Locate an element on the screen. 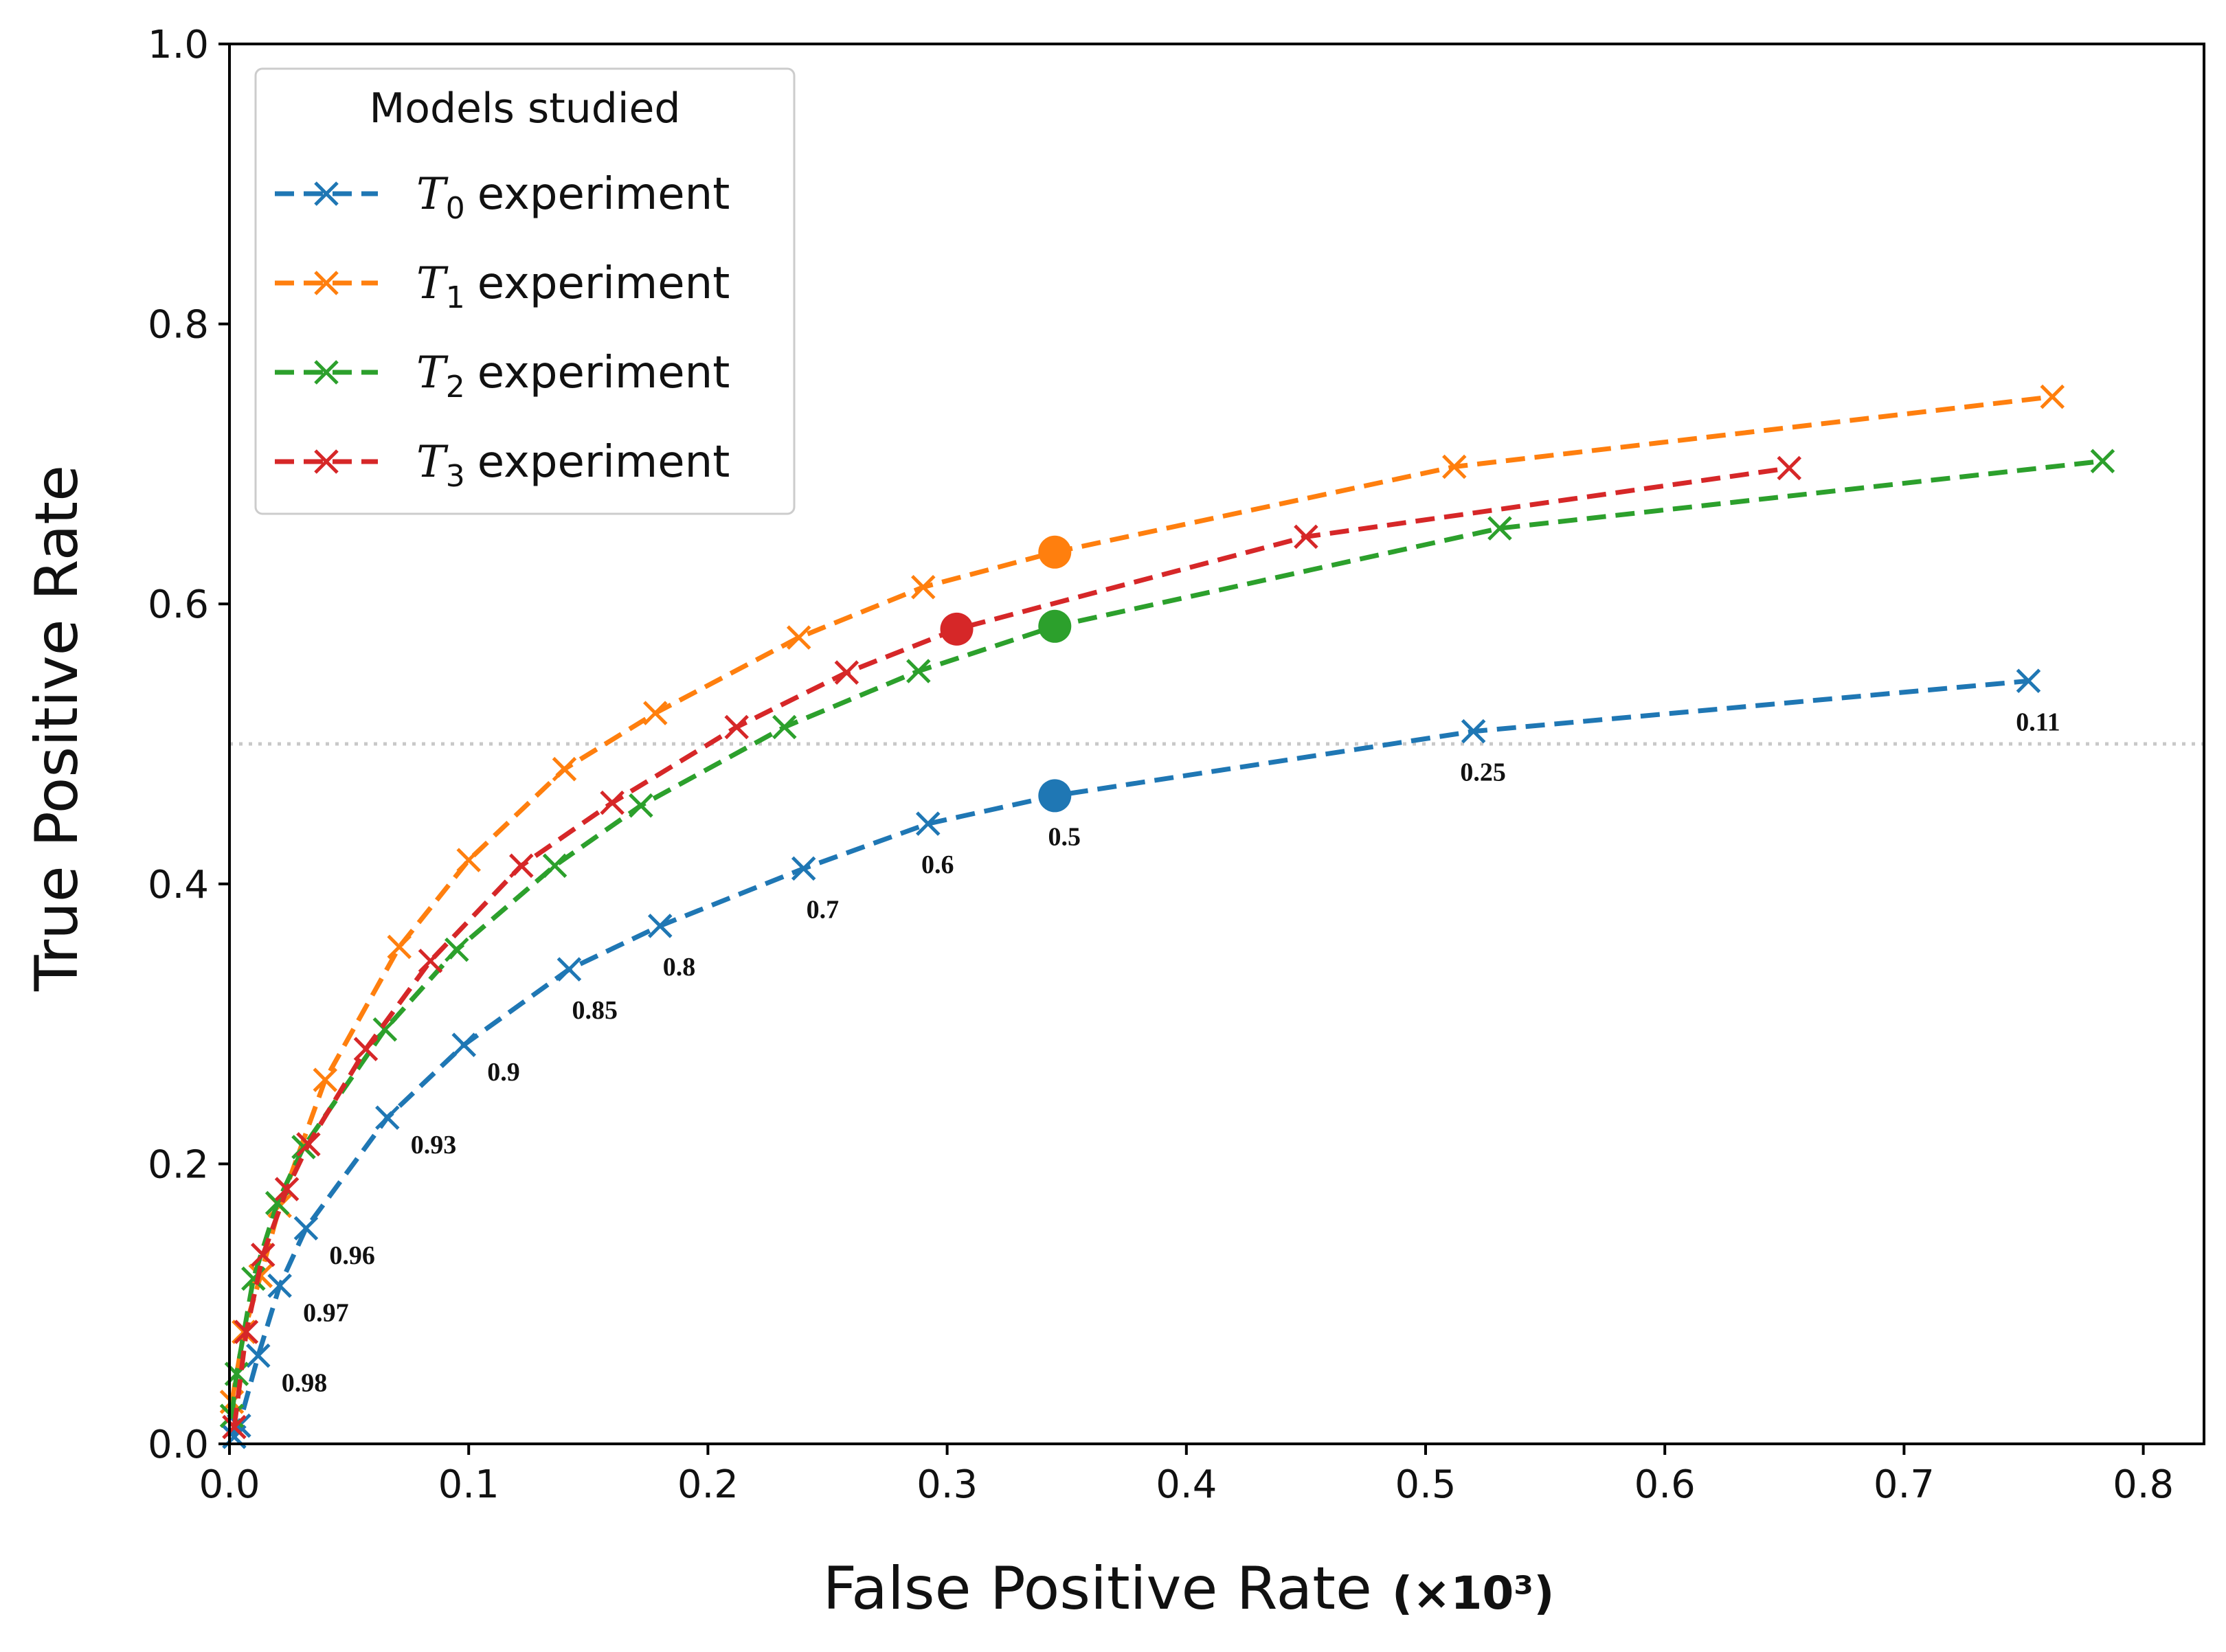 This screenshot has width=2226, height=1652. y-tick-label: 0.6 is located at coordinates (178, 604).